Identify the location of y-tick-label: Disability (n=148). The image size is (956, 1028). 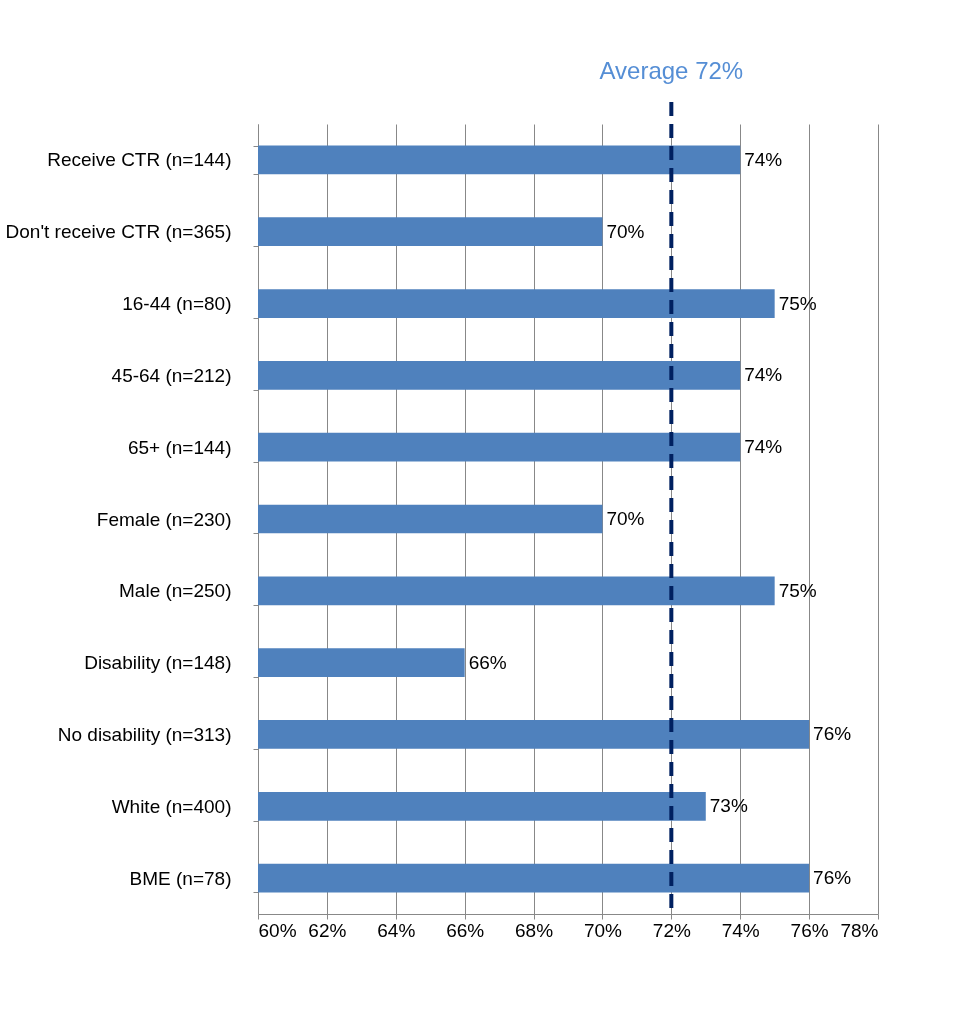
(158, 663).